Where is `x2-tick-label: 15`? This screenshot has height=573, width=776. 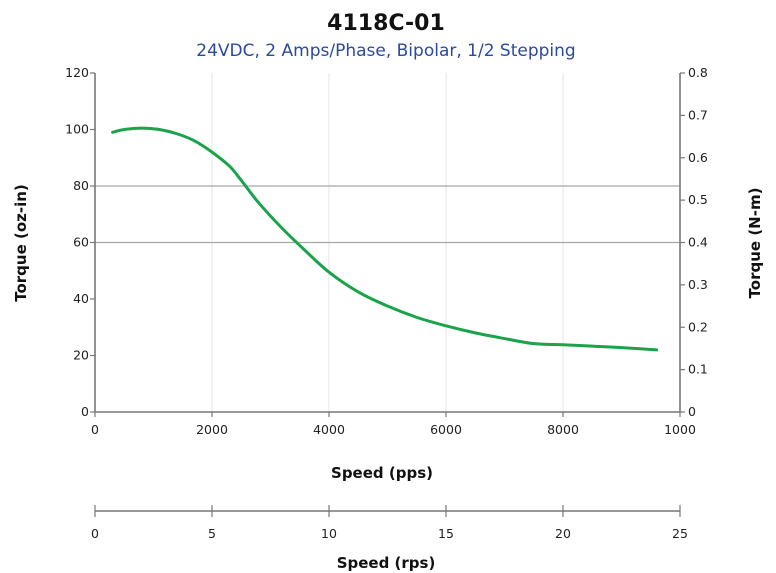 x2-tick-label: 15 is located at coordinates (446, 533).